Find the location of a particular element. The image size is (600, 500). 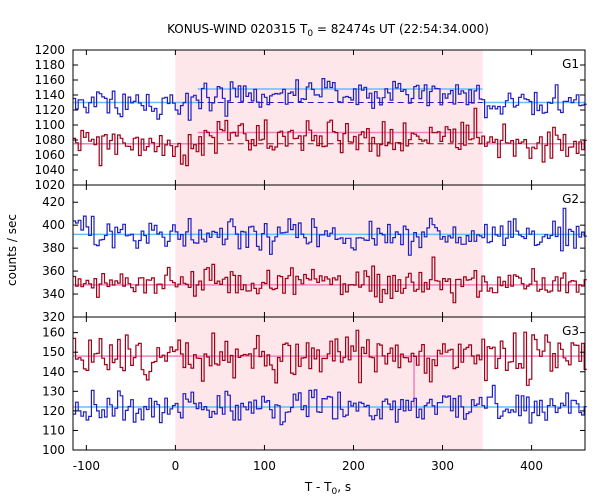

y-tick-label: 400 is located at coordinates (53, 225).